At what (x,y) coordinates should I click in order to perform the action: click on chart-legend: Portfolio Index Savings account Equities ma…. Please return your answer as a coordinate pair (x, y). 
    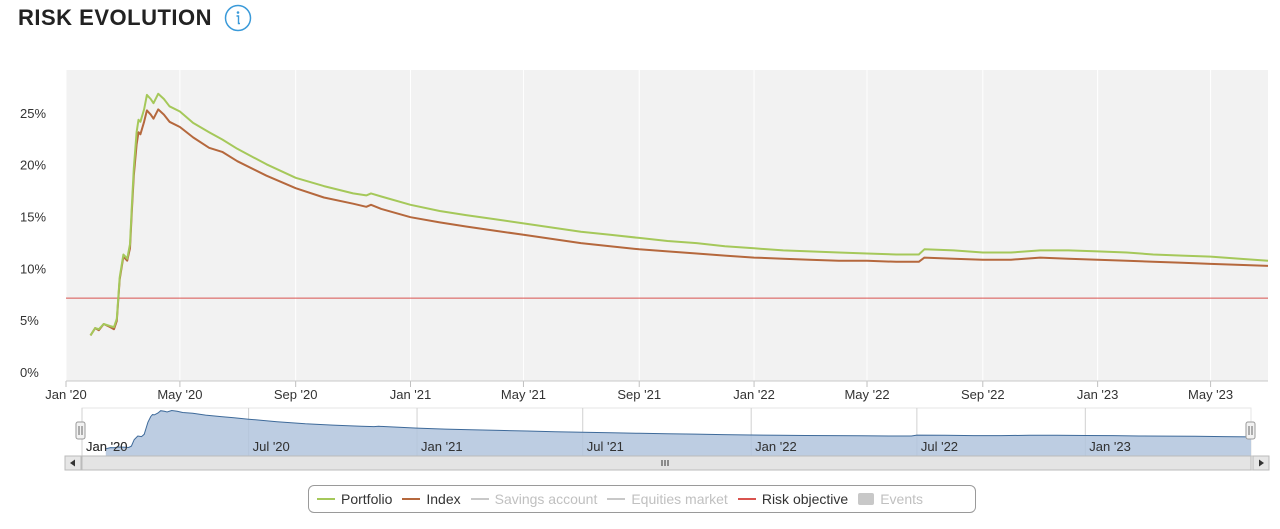
    Looking at the image, I should click on (642, 499).